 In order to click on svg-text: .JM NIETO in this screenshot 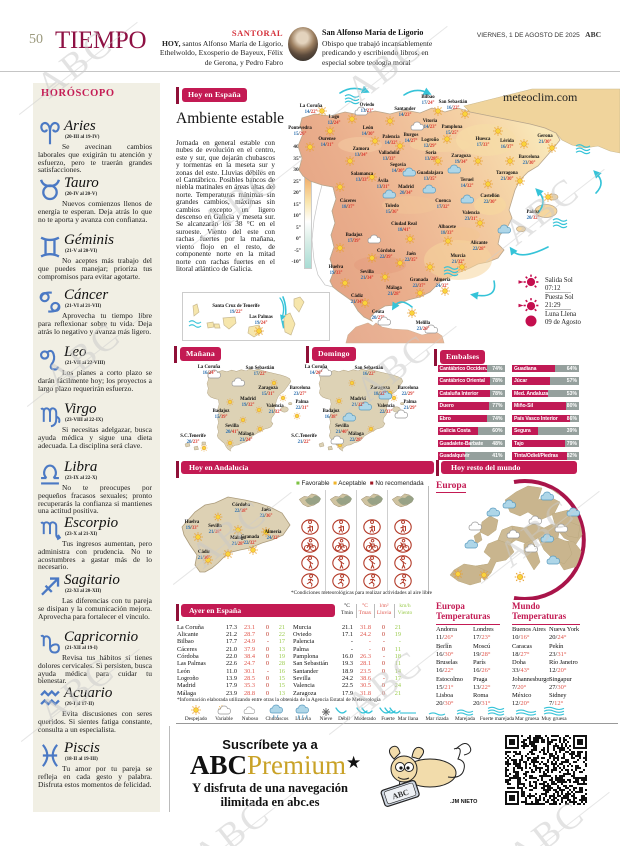, I will do `click(464, 802)`.